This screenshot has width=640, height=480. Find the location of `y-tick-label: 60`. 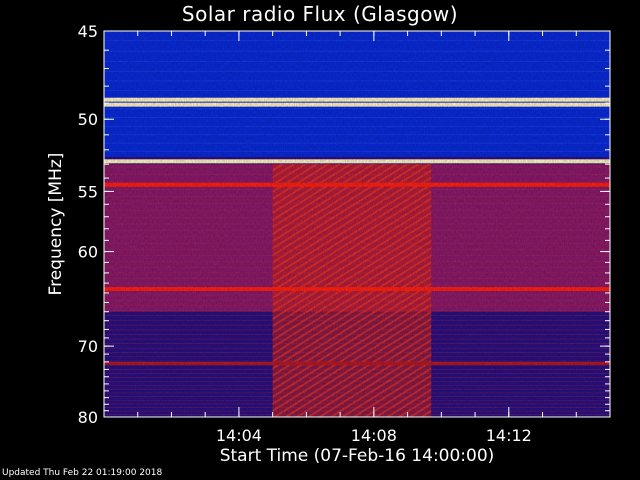

y-tick-label: 60 is located at coordinates (88, 252).